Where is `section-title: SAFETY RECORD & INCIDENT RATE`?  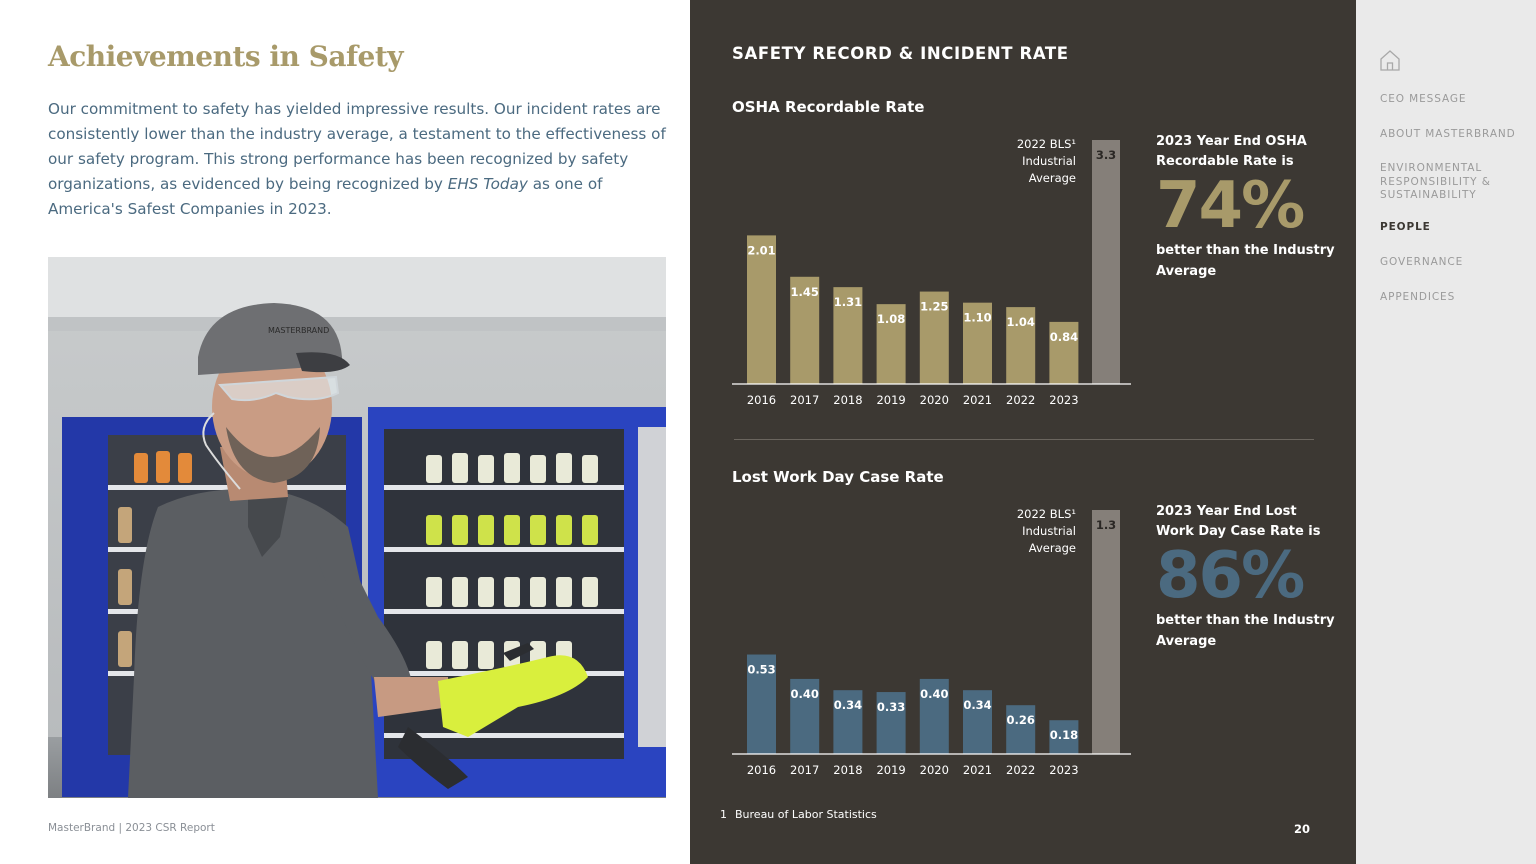 section-title: SAFETY RECORD & INCIDENT RATE is located at coordinates (900, 53).